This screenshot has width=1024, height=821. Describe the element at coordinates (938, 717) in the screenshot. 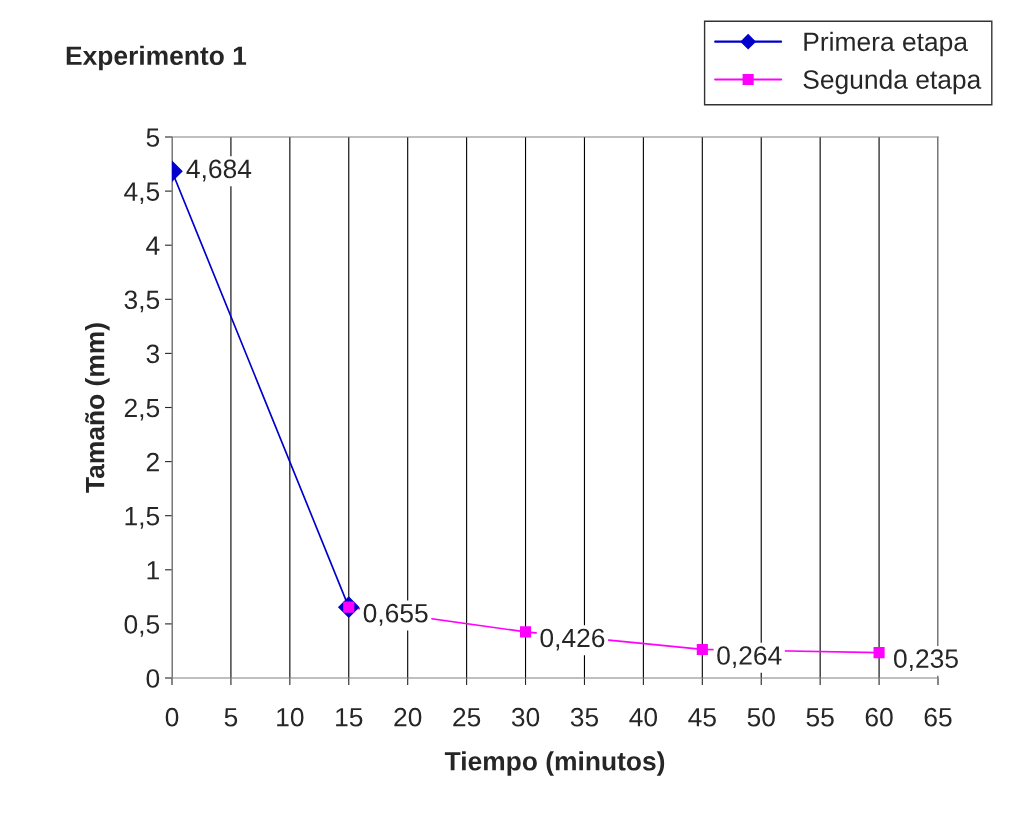

I see `x-tick-label: 65` at that location.